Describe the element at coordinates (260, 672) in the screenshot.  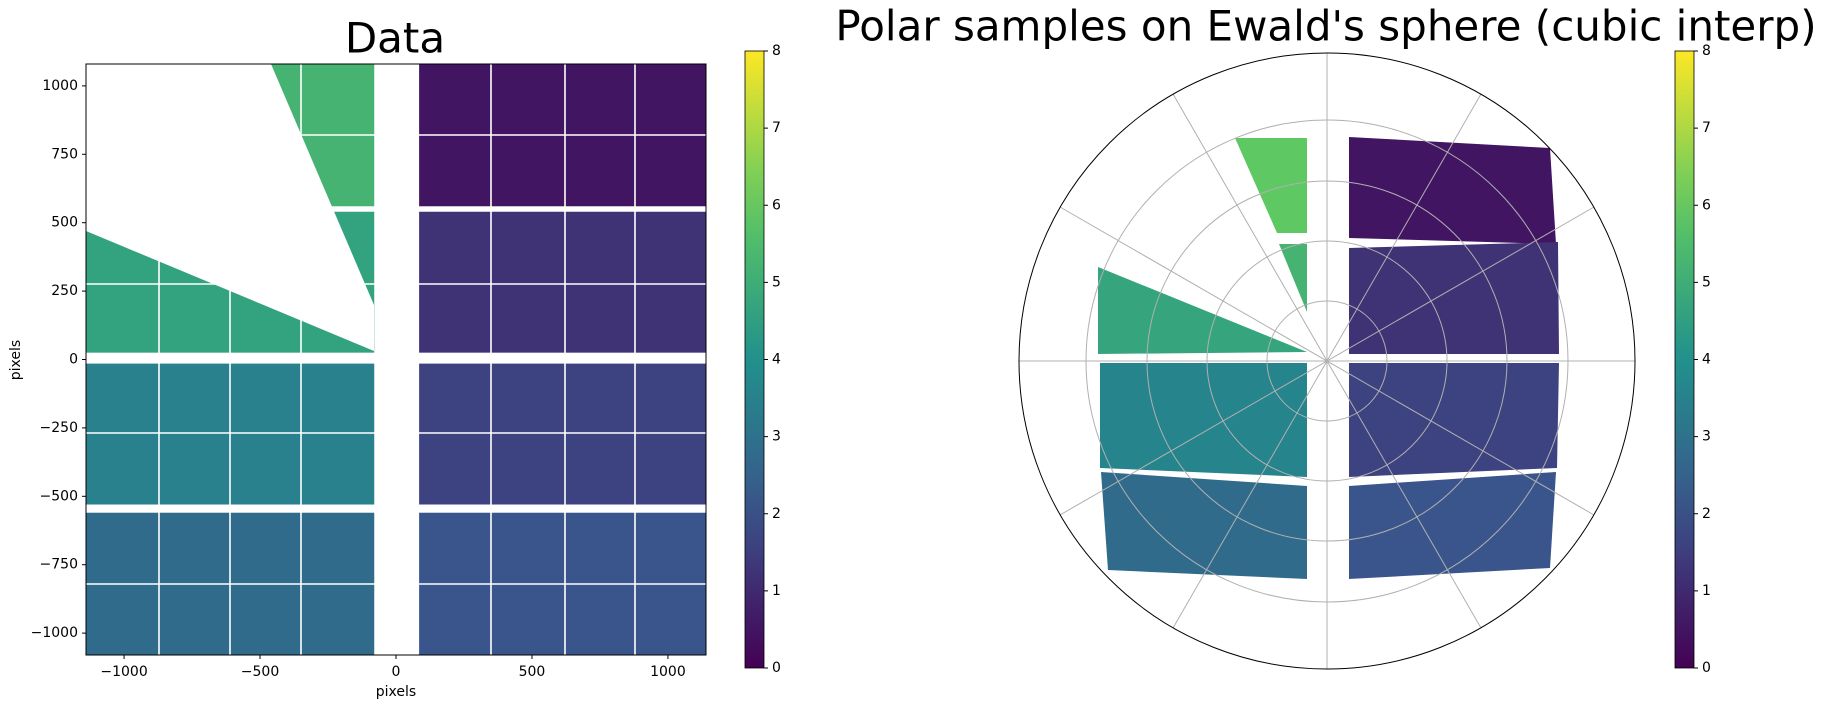
I see `x-tick-label: −500` at that location.